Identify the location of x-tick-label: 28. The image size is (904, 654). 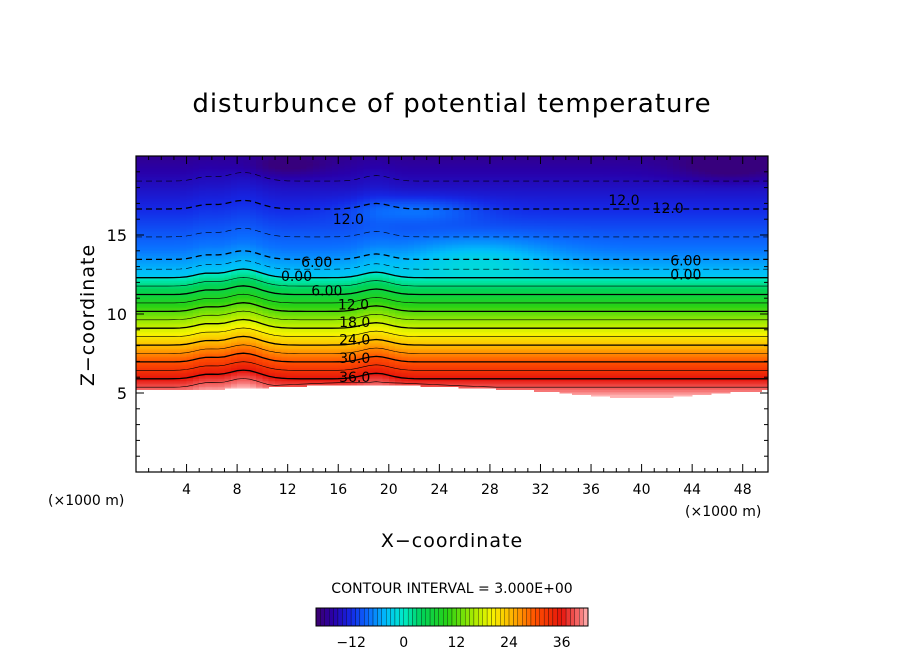
(490, 490).